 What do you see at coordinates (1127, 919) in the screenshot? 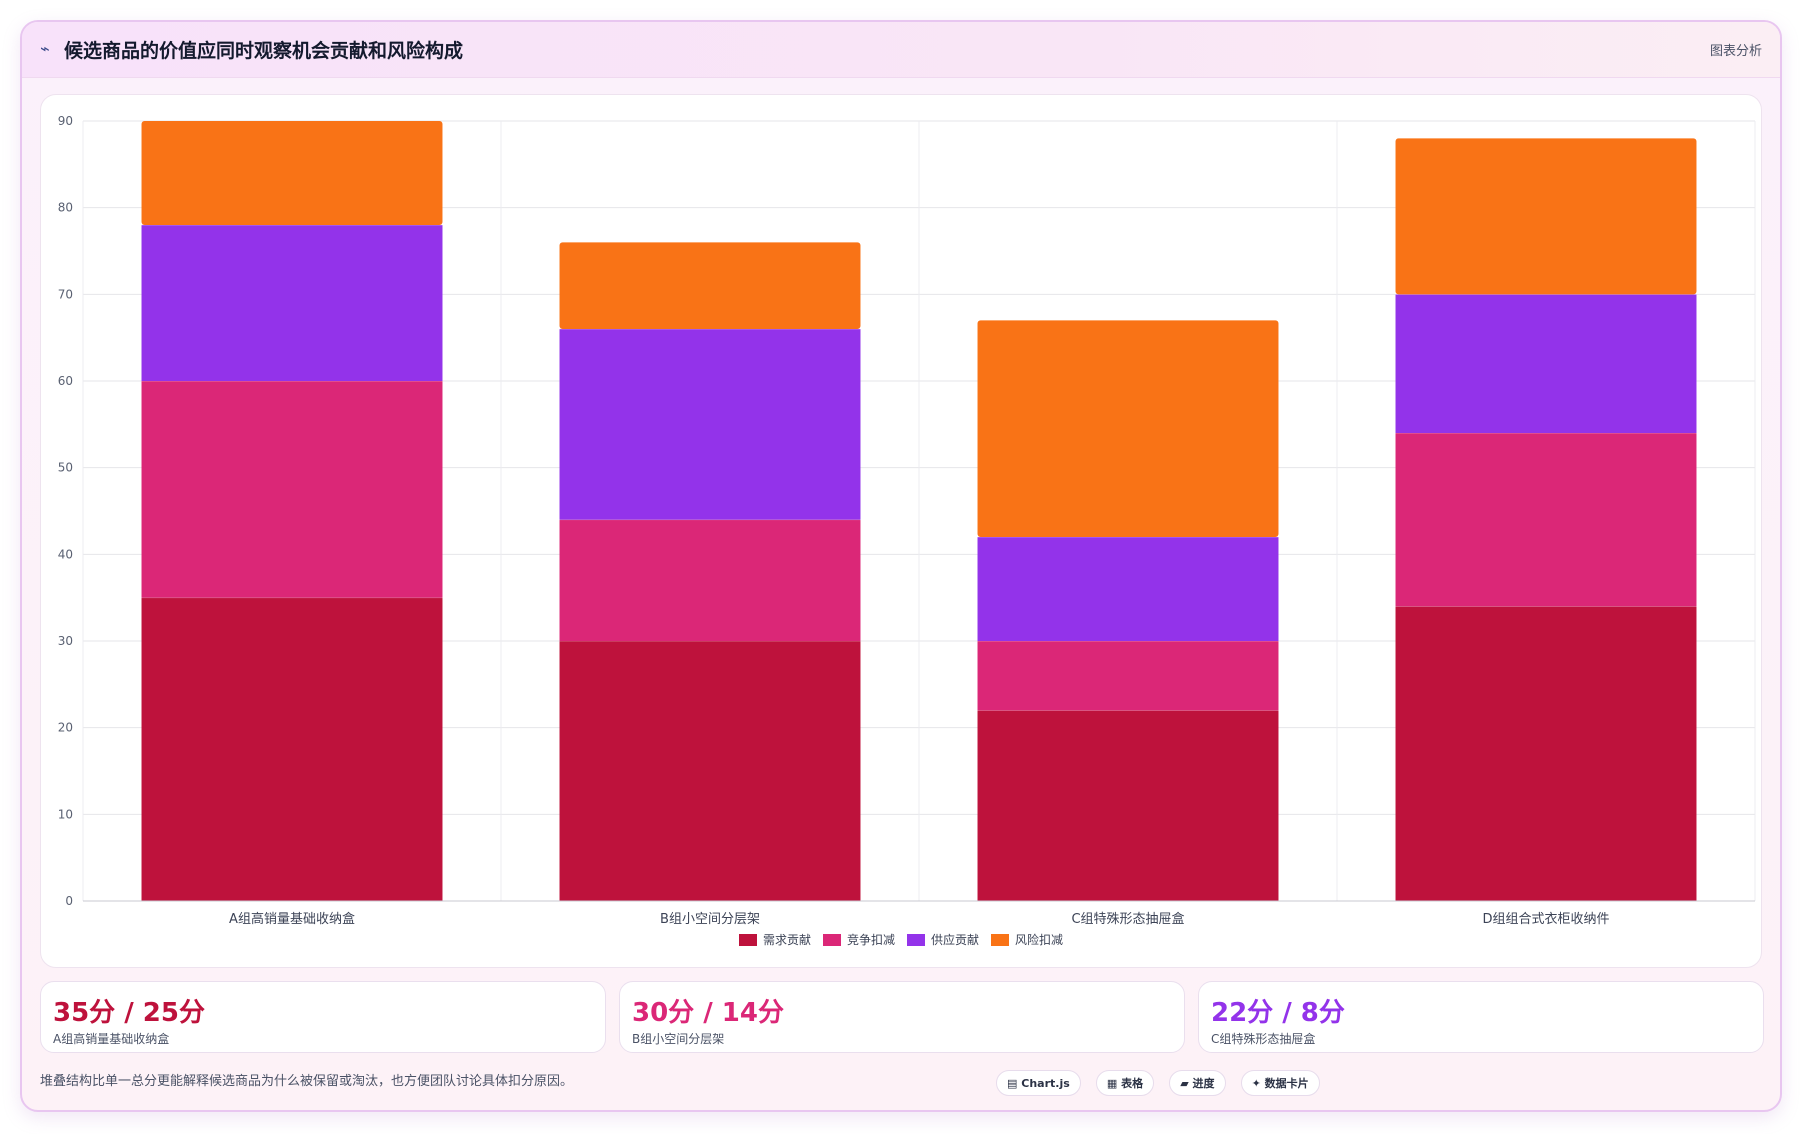
I see `x-tick-label: C组特殊形态抽屉盒` at bounding box center [1127, 919].